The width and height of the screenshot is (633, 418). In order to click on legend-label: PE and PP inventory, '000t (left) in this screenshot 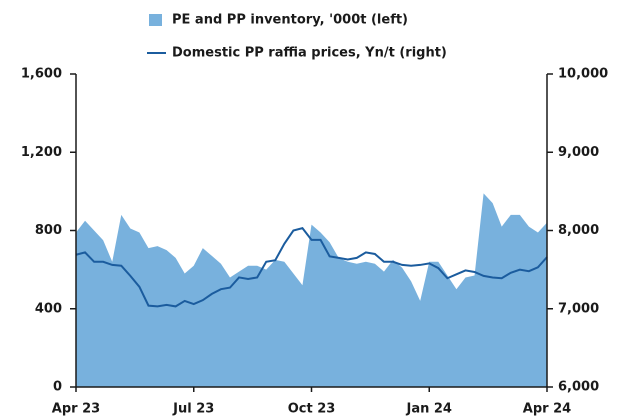, I will do `click(290, 20)`.